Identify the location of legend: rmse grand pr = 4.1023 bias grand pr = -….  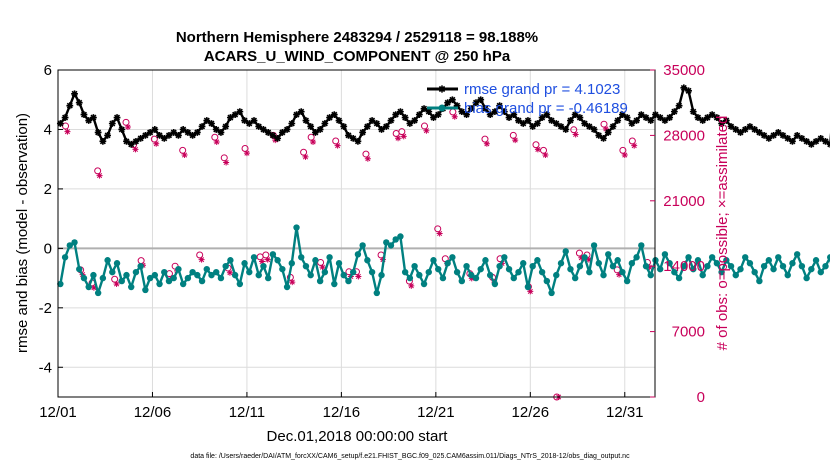
(527, 99).